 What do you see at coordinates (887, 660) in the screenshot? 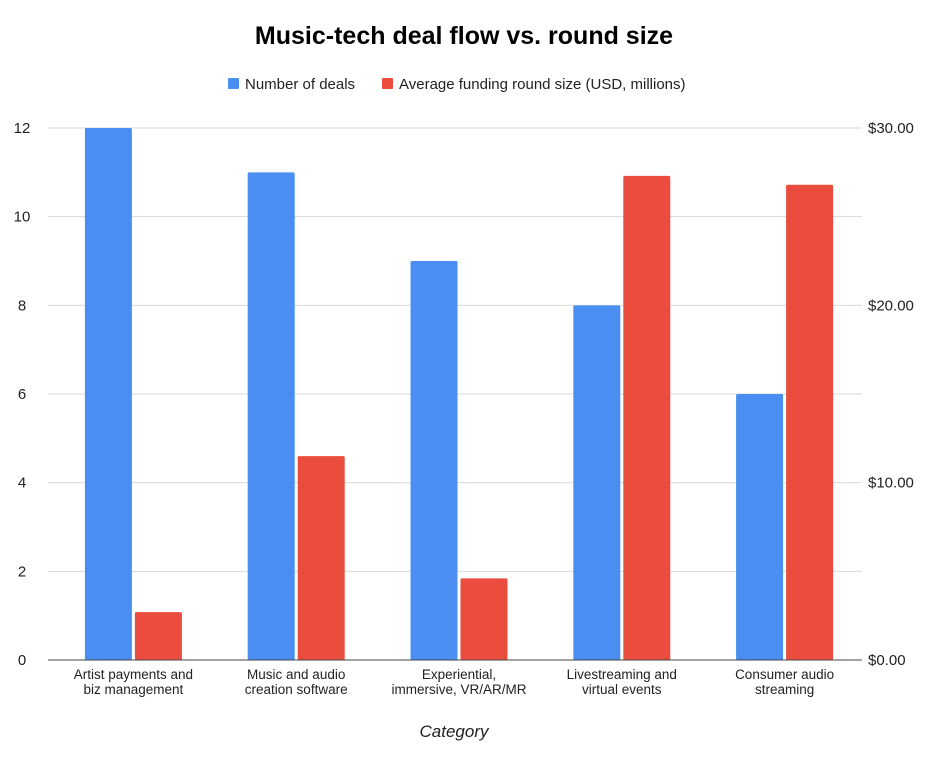
I see `right-tick-label: $0.00` at bounding box center [887, 660].